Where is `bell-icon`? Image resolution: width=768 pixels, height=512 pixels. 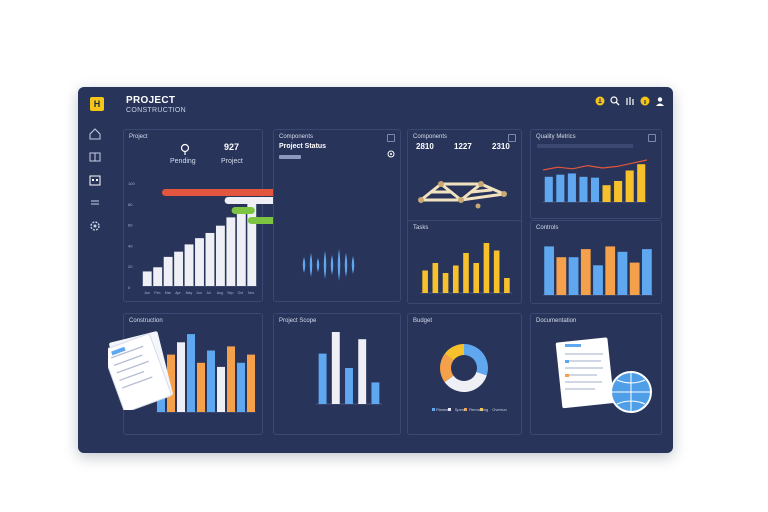
bell-icon is located at coordinates (600, 101).